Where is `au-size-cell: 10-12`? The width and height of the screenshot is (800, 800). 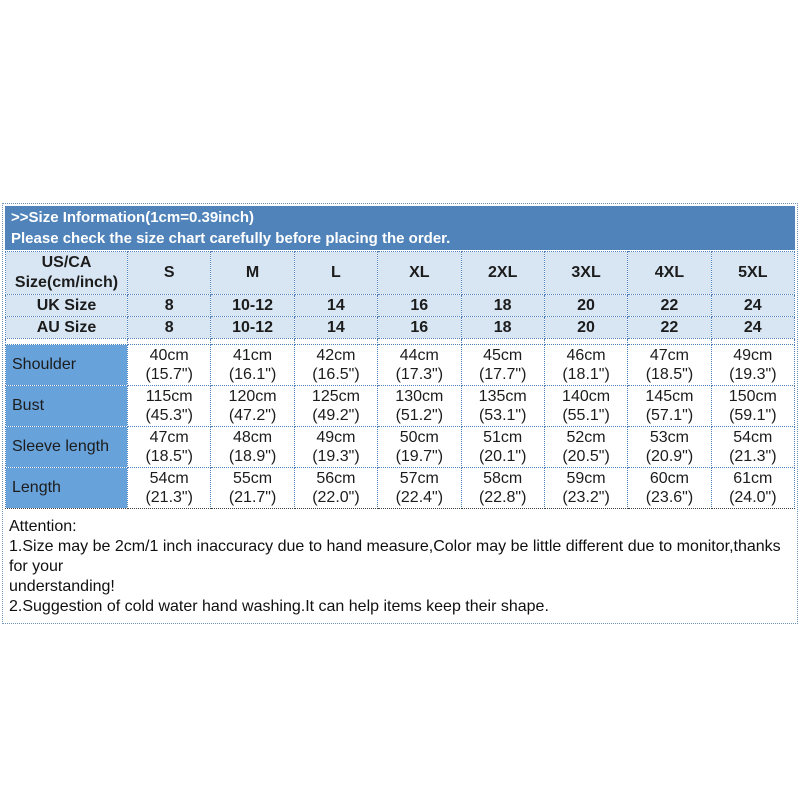 au-size-cell: 10-12 is located at coordinates (252, 327).